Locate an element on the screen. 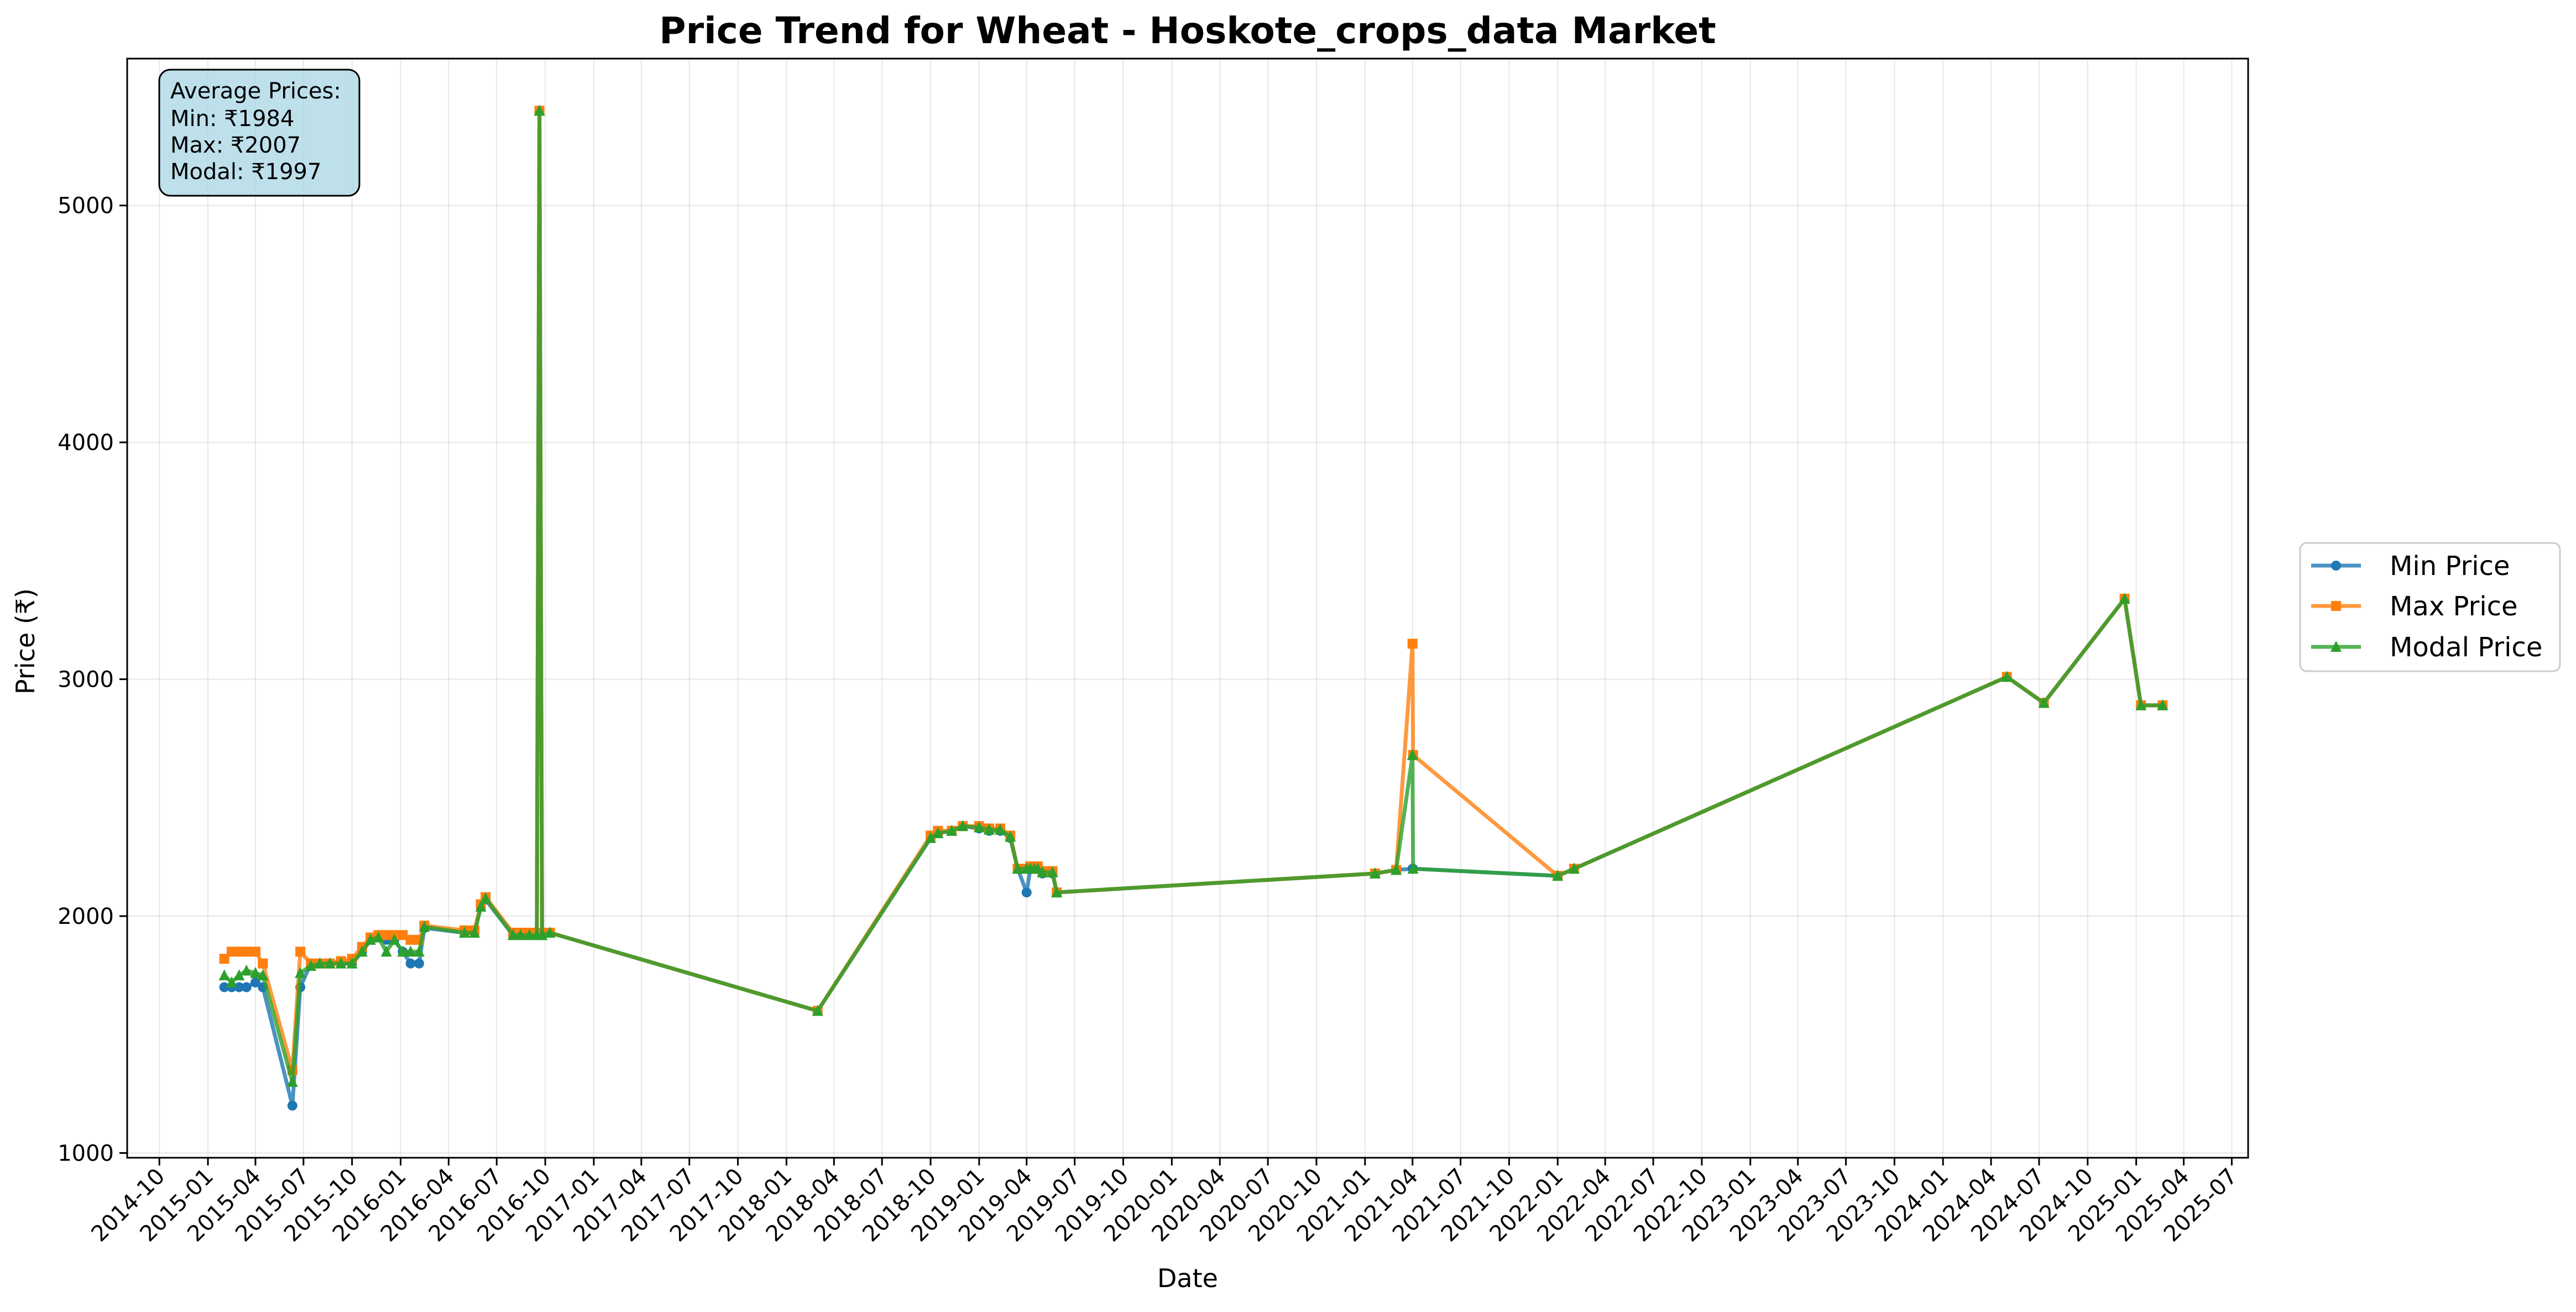 The image size is (2576, 1312). legend-marker-min is located at coordinates (2336, 566).